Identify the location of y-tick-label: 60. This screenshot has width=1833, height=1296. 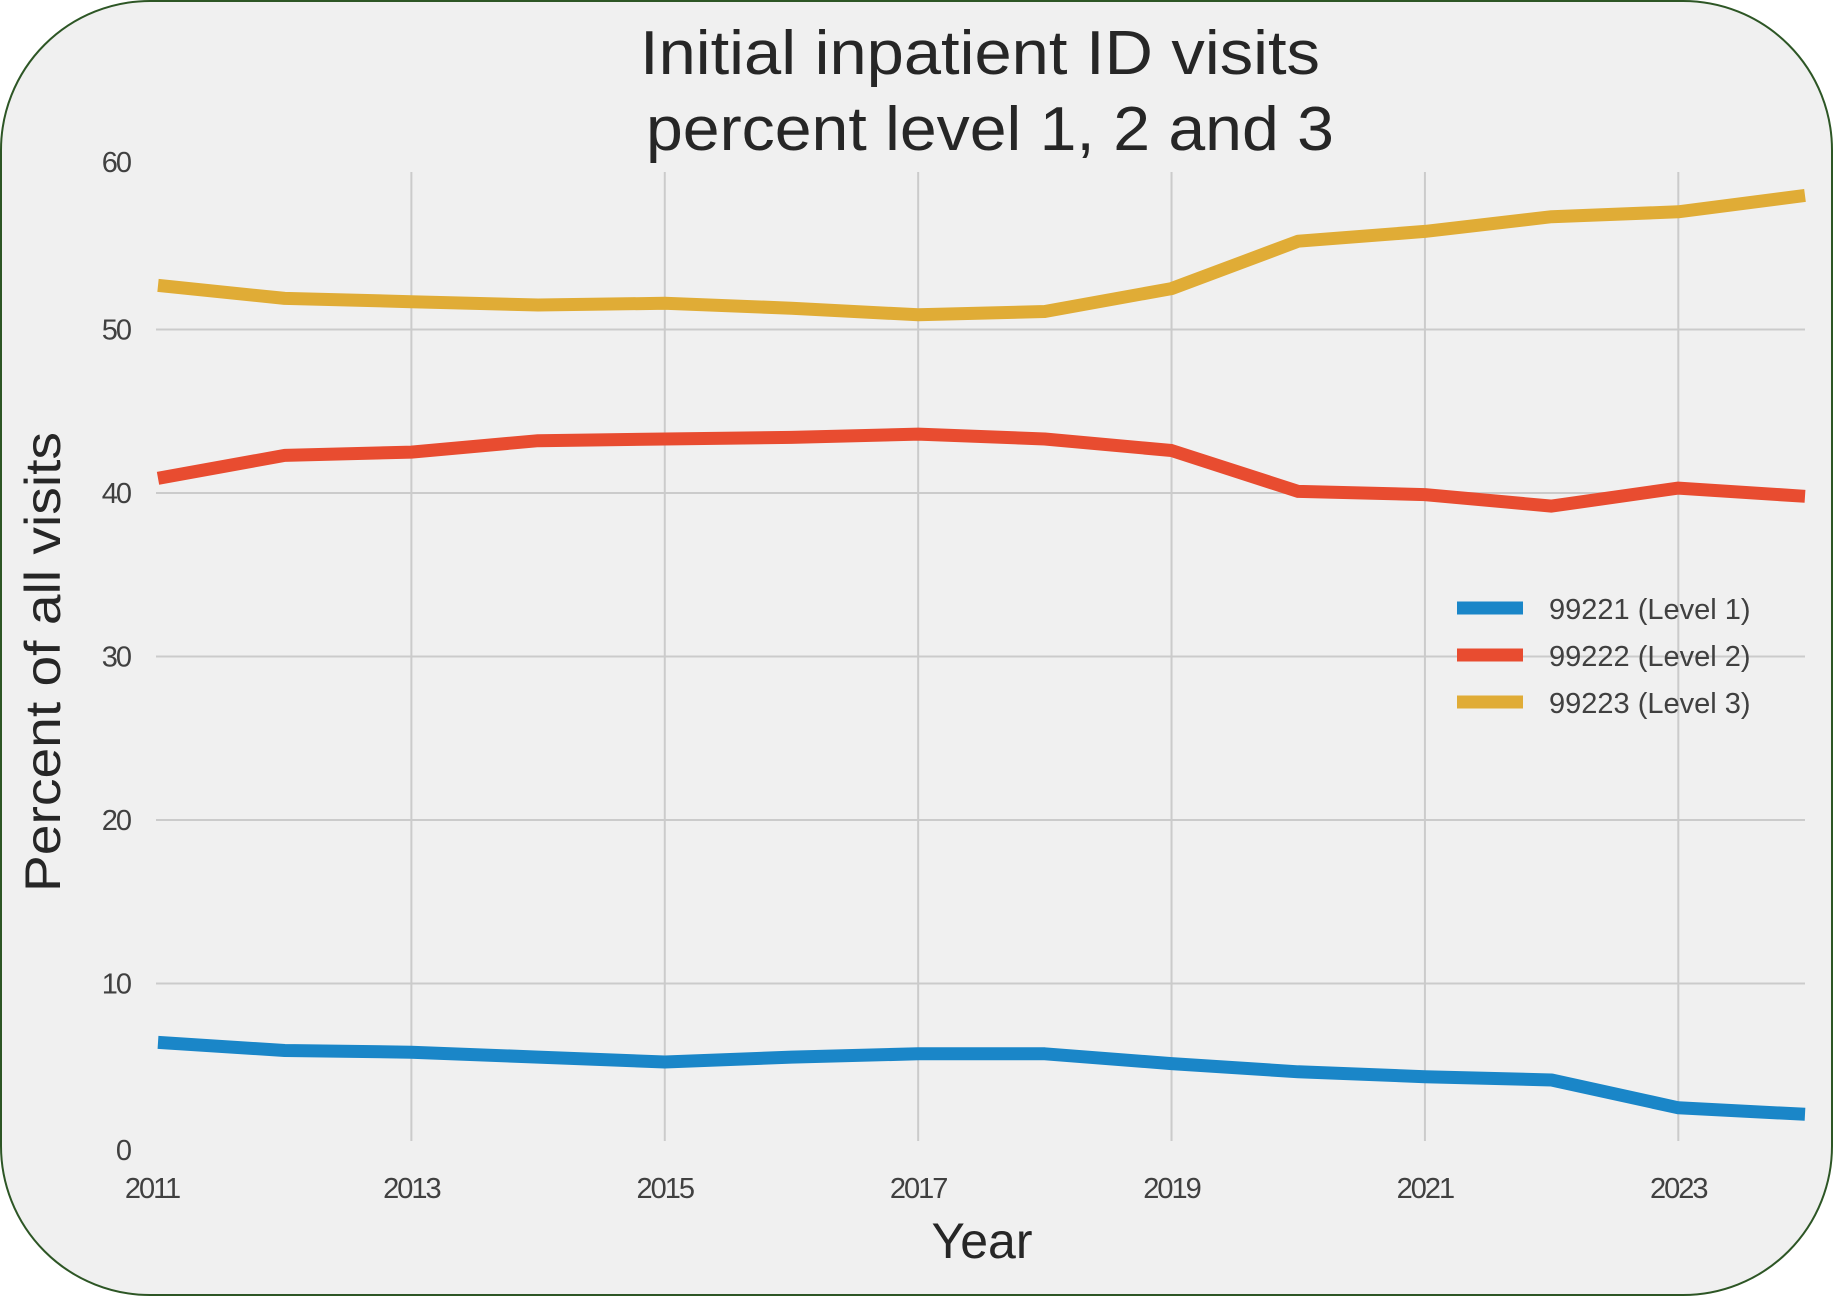
(116, 163).